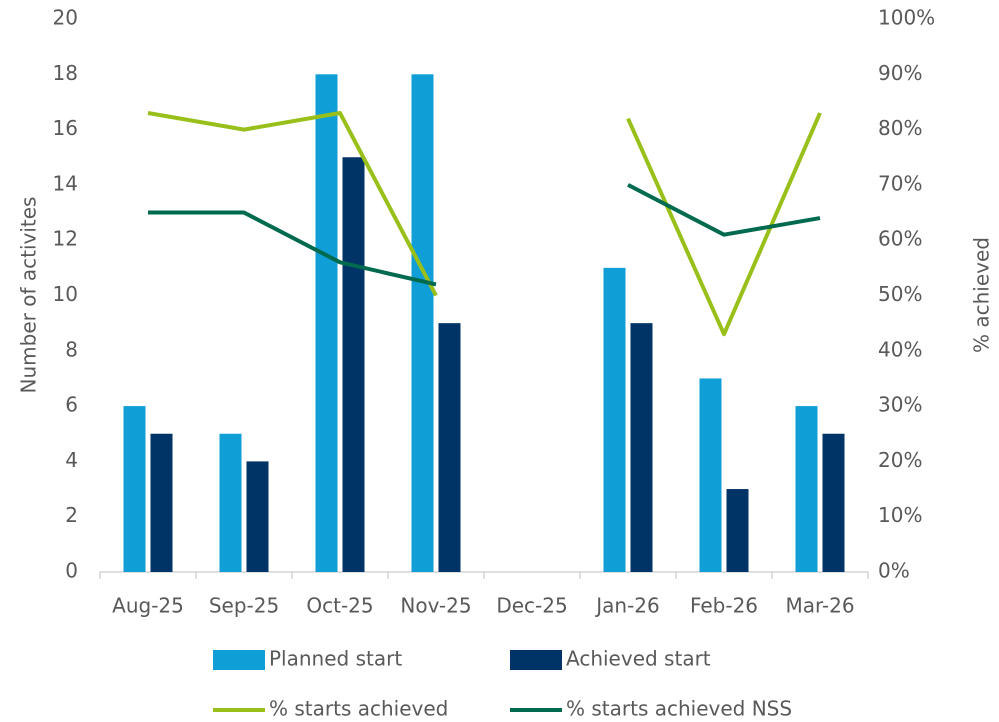 This screenshot has width=999, height=722. I want to click on y2-tick-label: 90%, so click(900, 73).